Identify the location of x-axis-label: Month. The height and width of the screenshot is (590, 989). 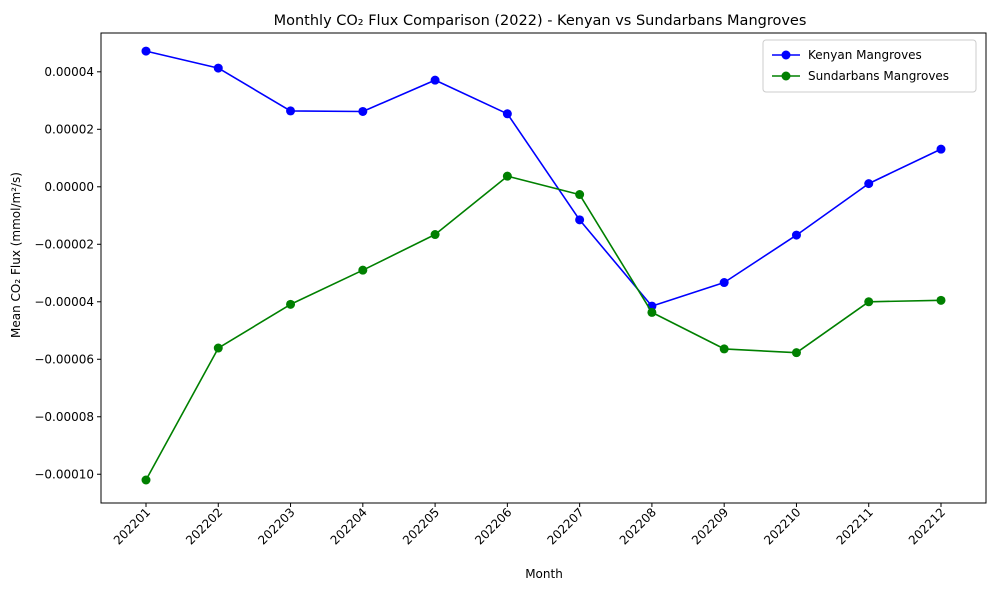
(544, 574).